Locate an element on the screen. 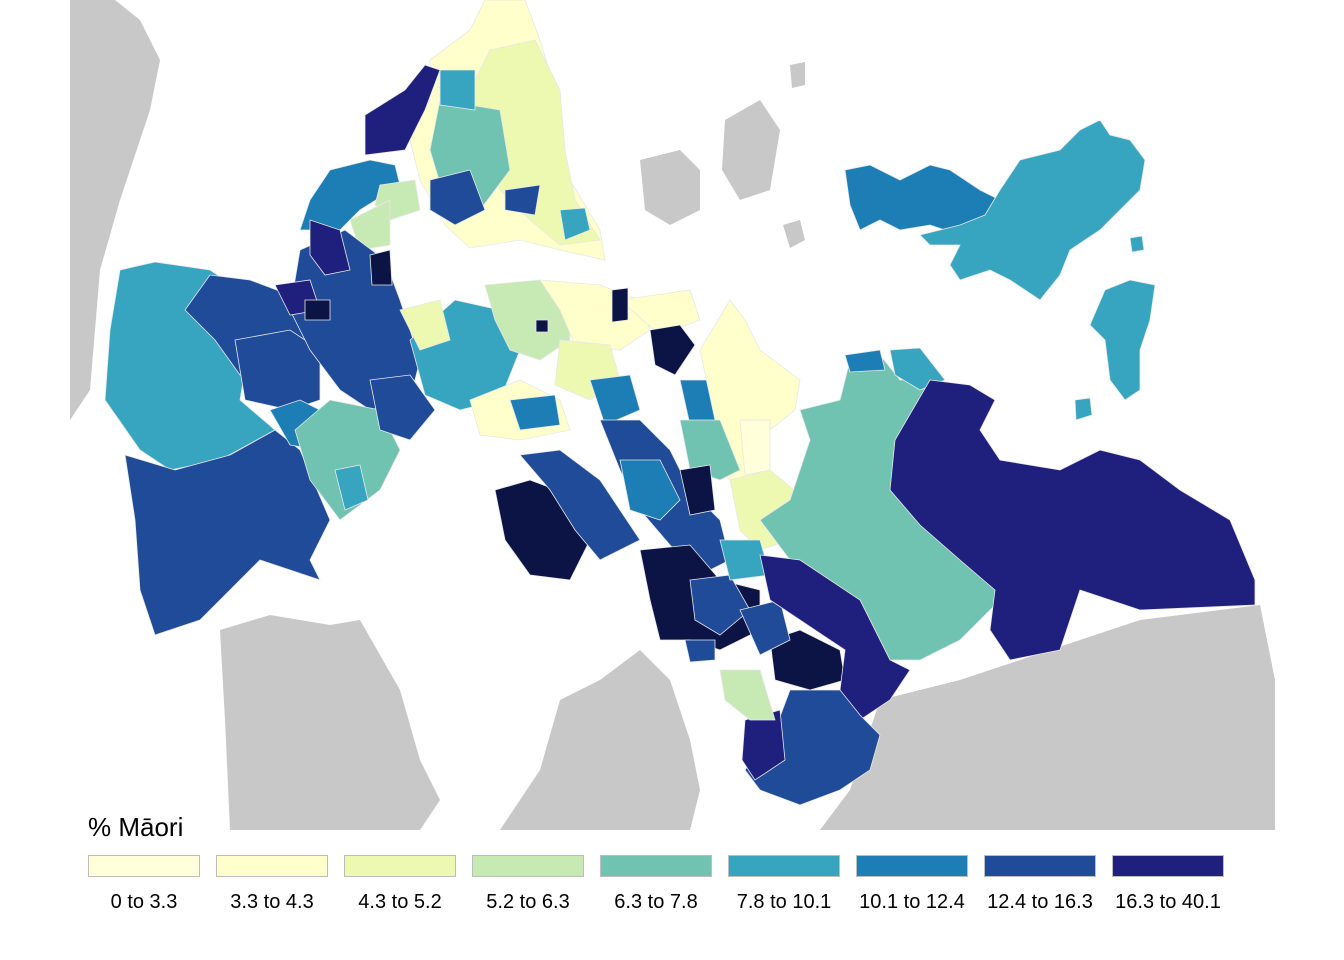  region-east-d is located at coordinates (710, 450).